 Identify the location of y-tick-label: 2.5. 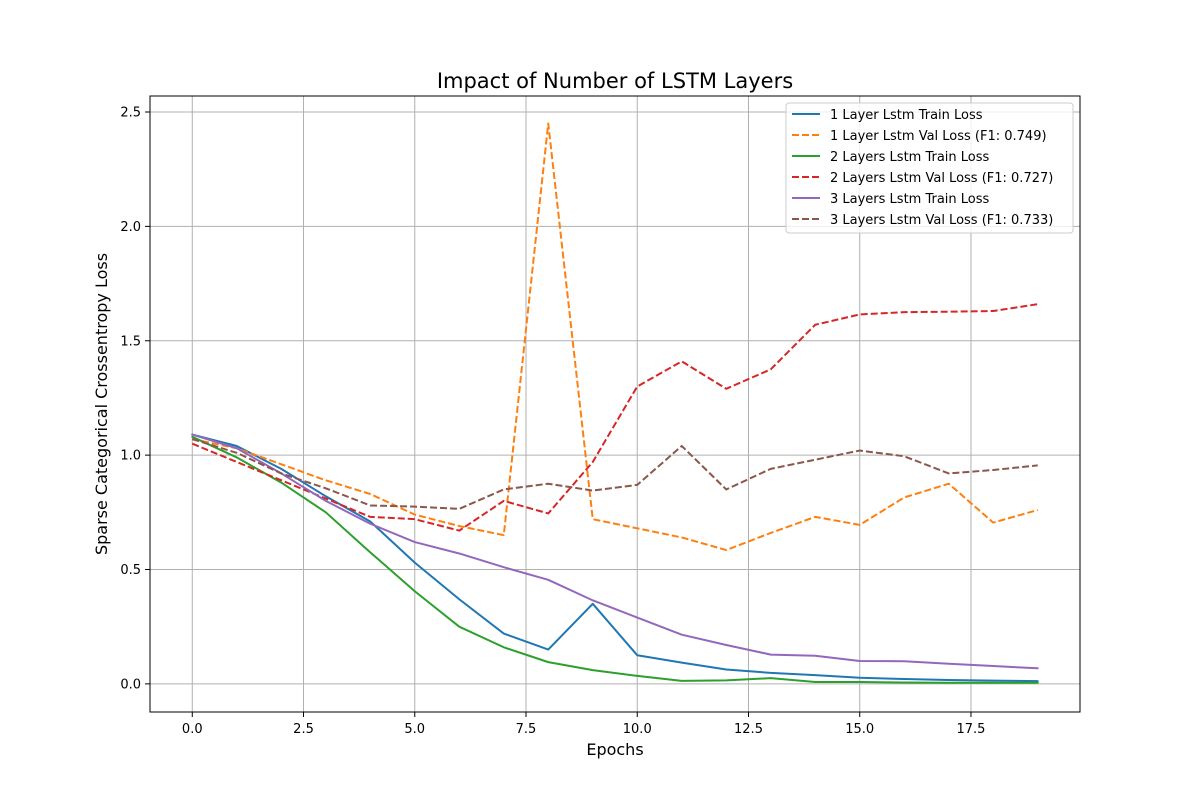
(130, 113).